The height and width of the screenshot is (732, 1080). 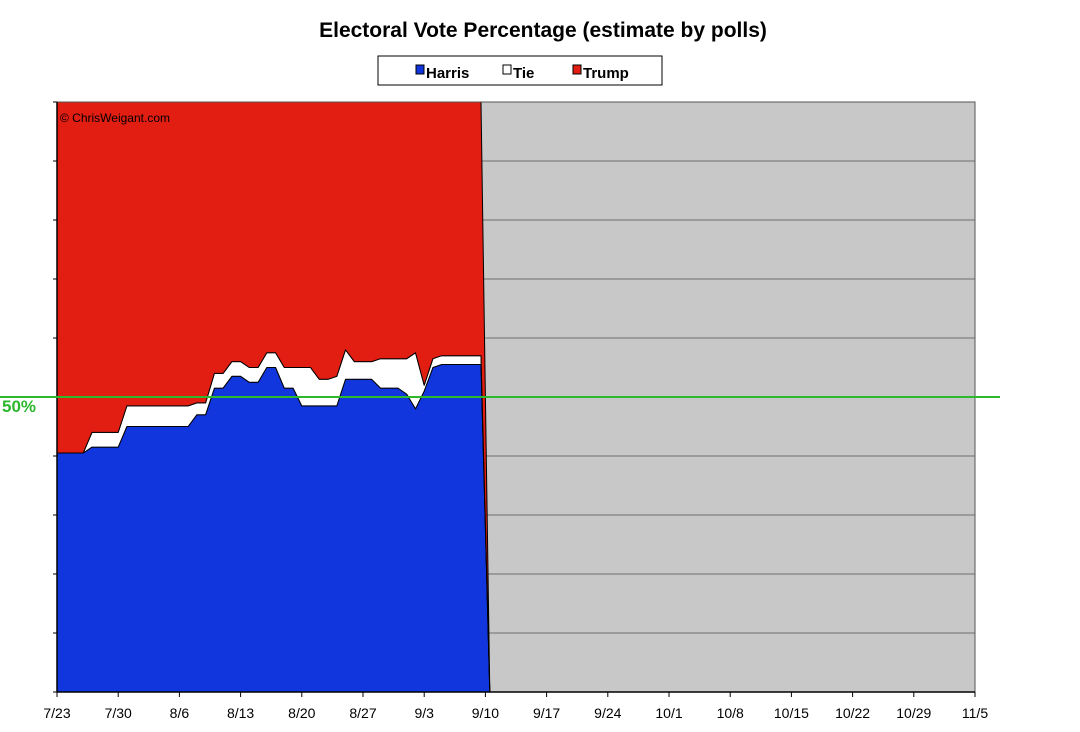 I want to click on legend-swatch-tie, so click(x=507, y=69).